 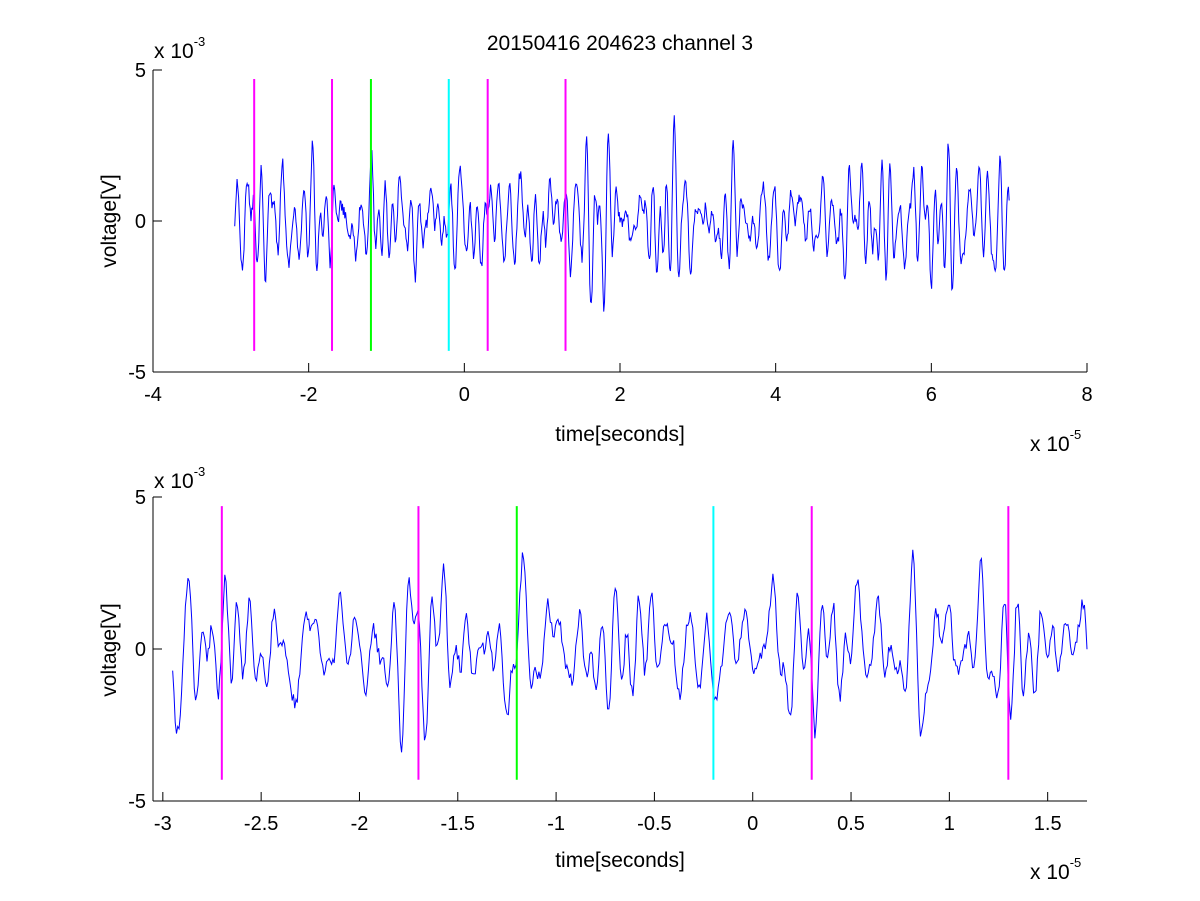 I want to click on top-y-exponent: x 10-3, so click(x=179, y=48).